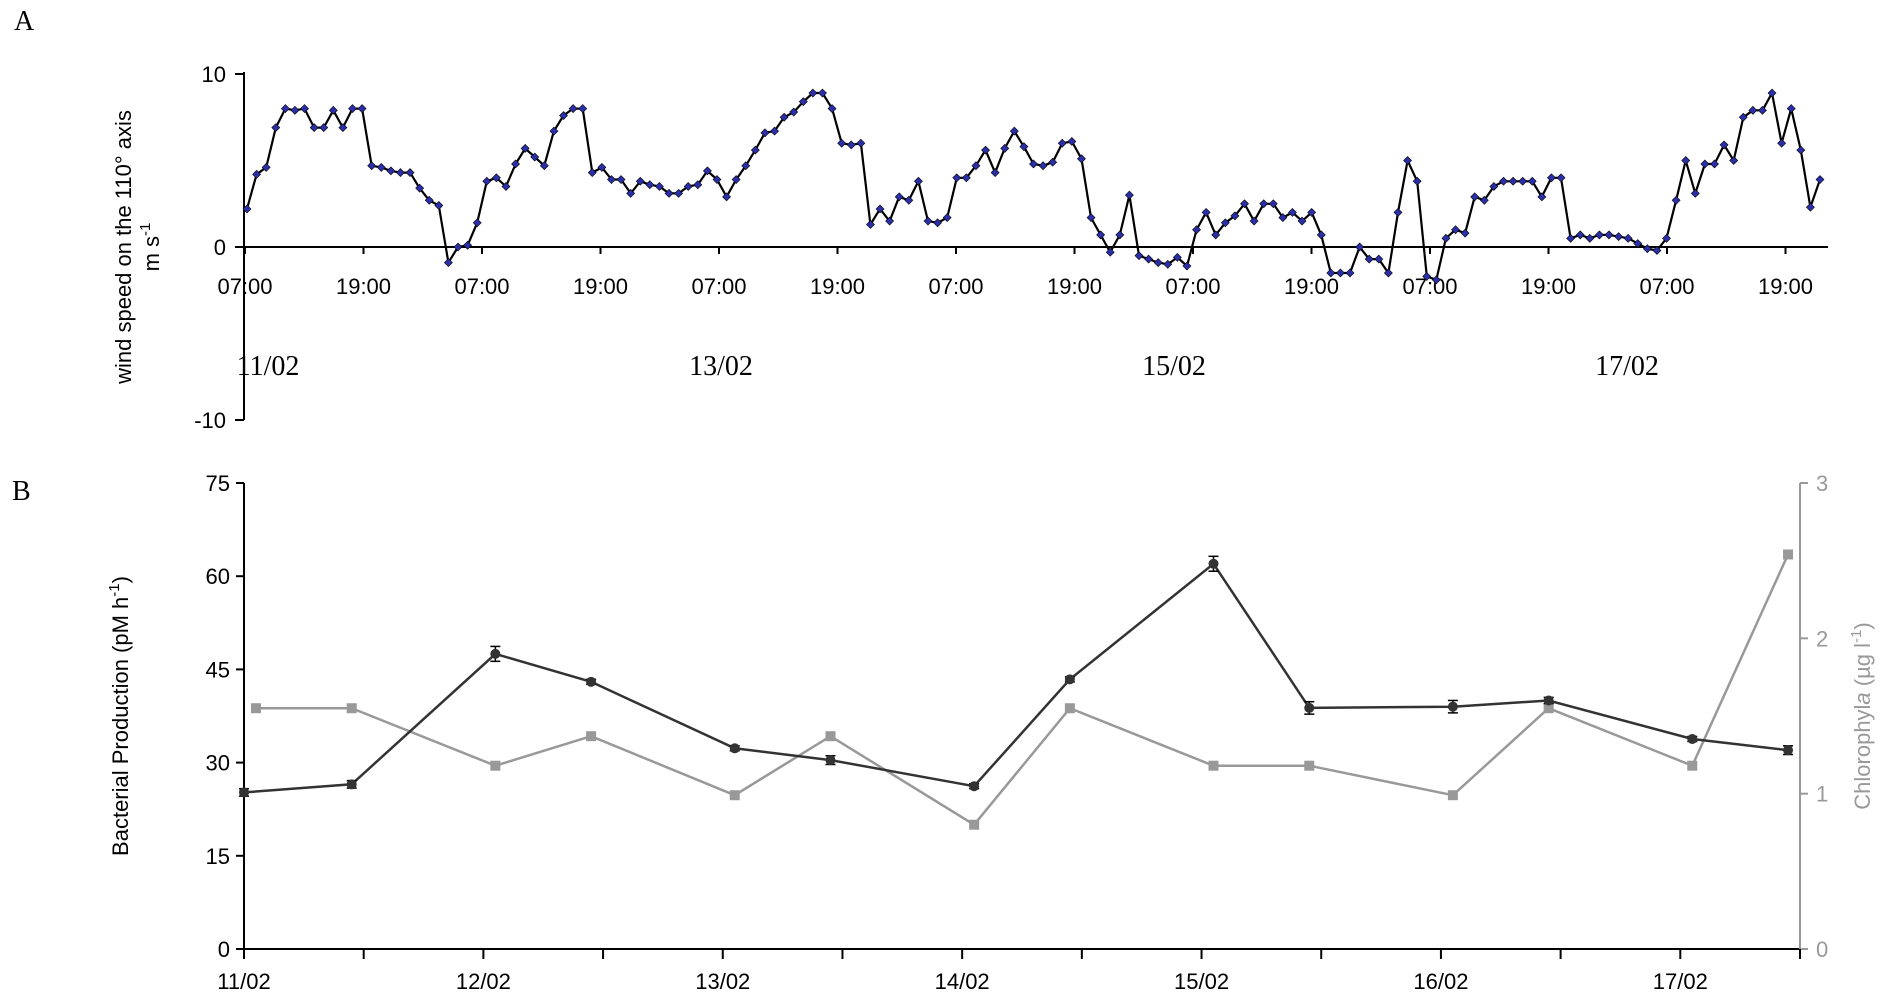 The width and height of the screenshot is (1899, 997). Describe the element at coordinates (722, 981) in the screenshot. I see `panel-b-x-tick-label: 13/02` at that location.